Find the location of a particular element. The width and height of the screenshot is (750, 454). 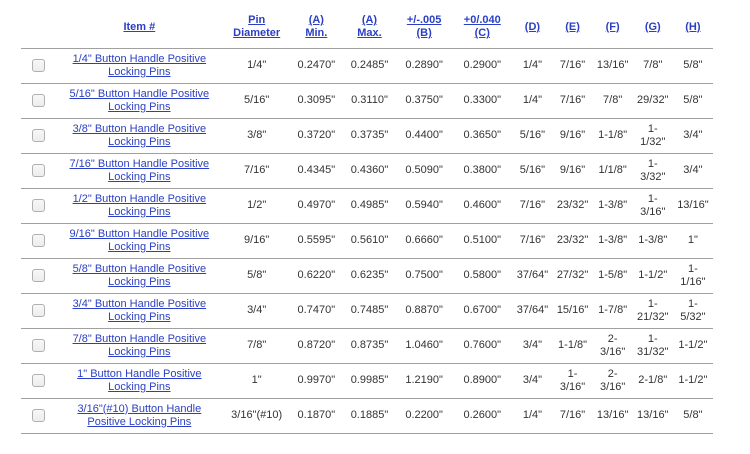

cell-value: 29/32" is located at coordinates (653, 100).